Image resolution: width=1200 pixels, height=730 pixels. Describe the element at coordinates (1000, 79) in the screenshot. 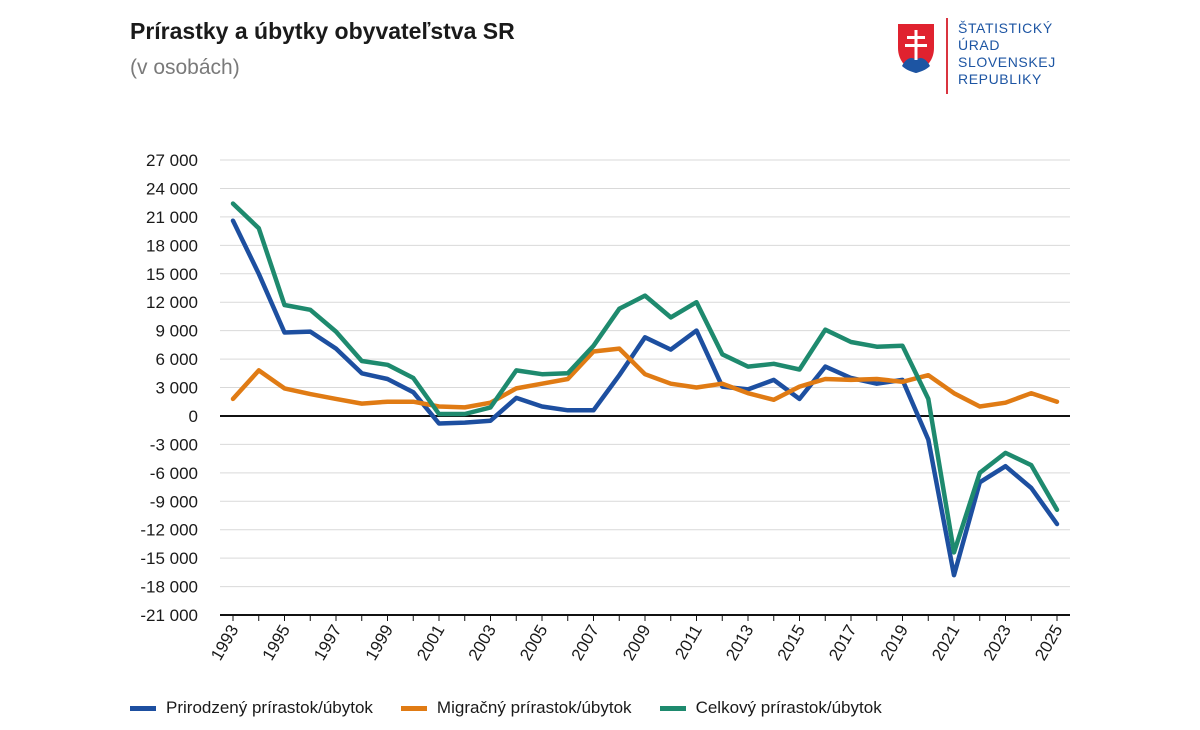

I see `logo-line: REPUBLIKY` at that location.